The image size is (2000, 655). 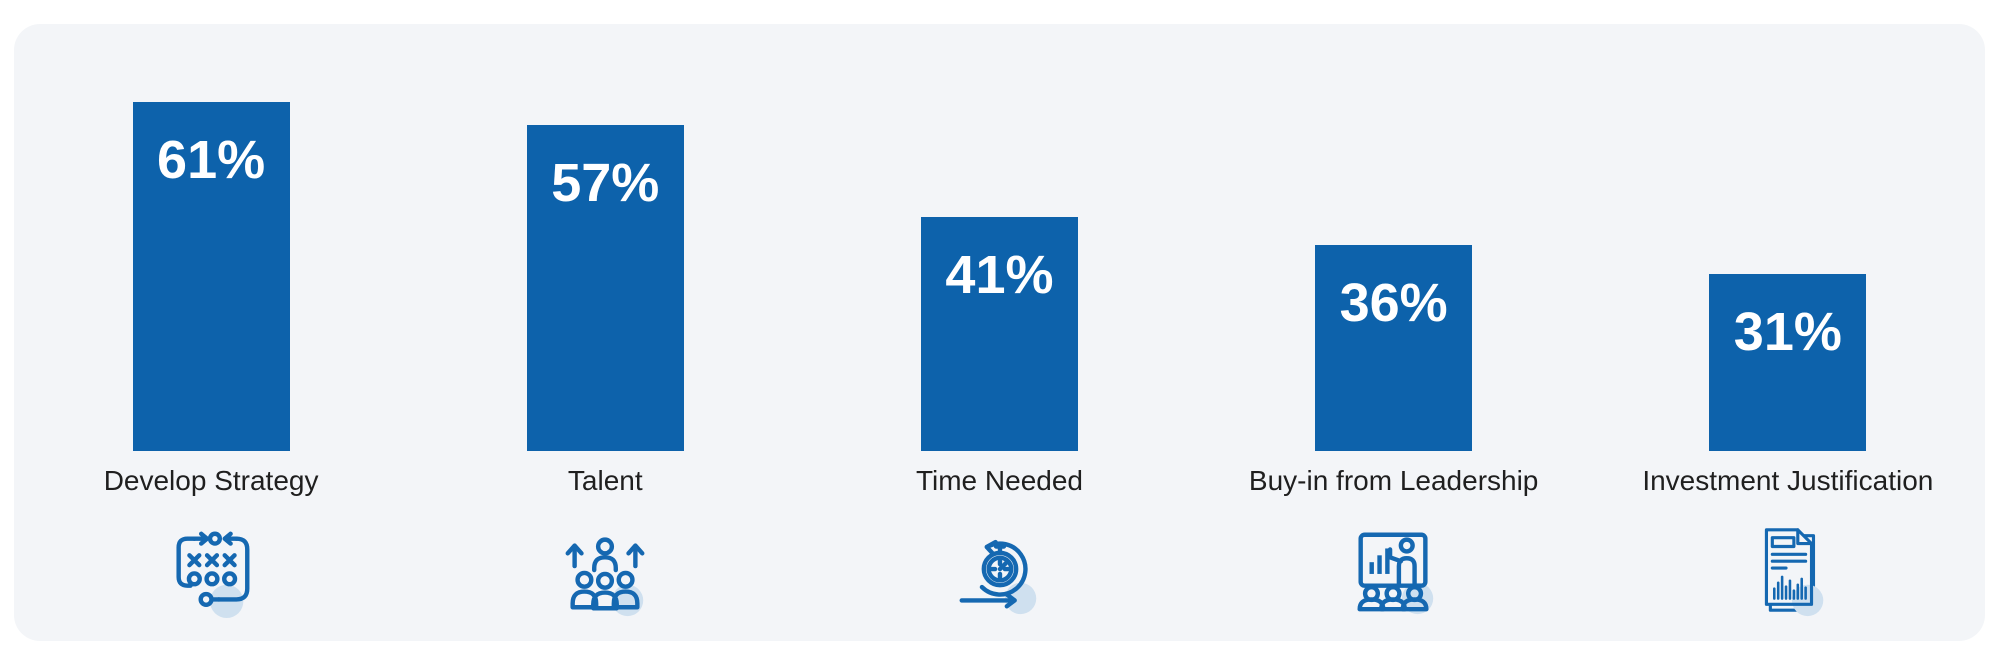 I want to click on bar-area: 41%, so click(x=999, y=237).